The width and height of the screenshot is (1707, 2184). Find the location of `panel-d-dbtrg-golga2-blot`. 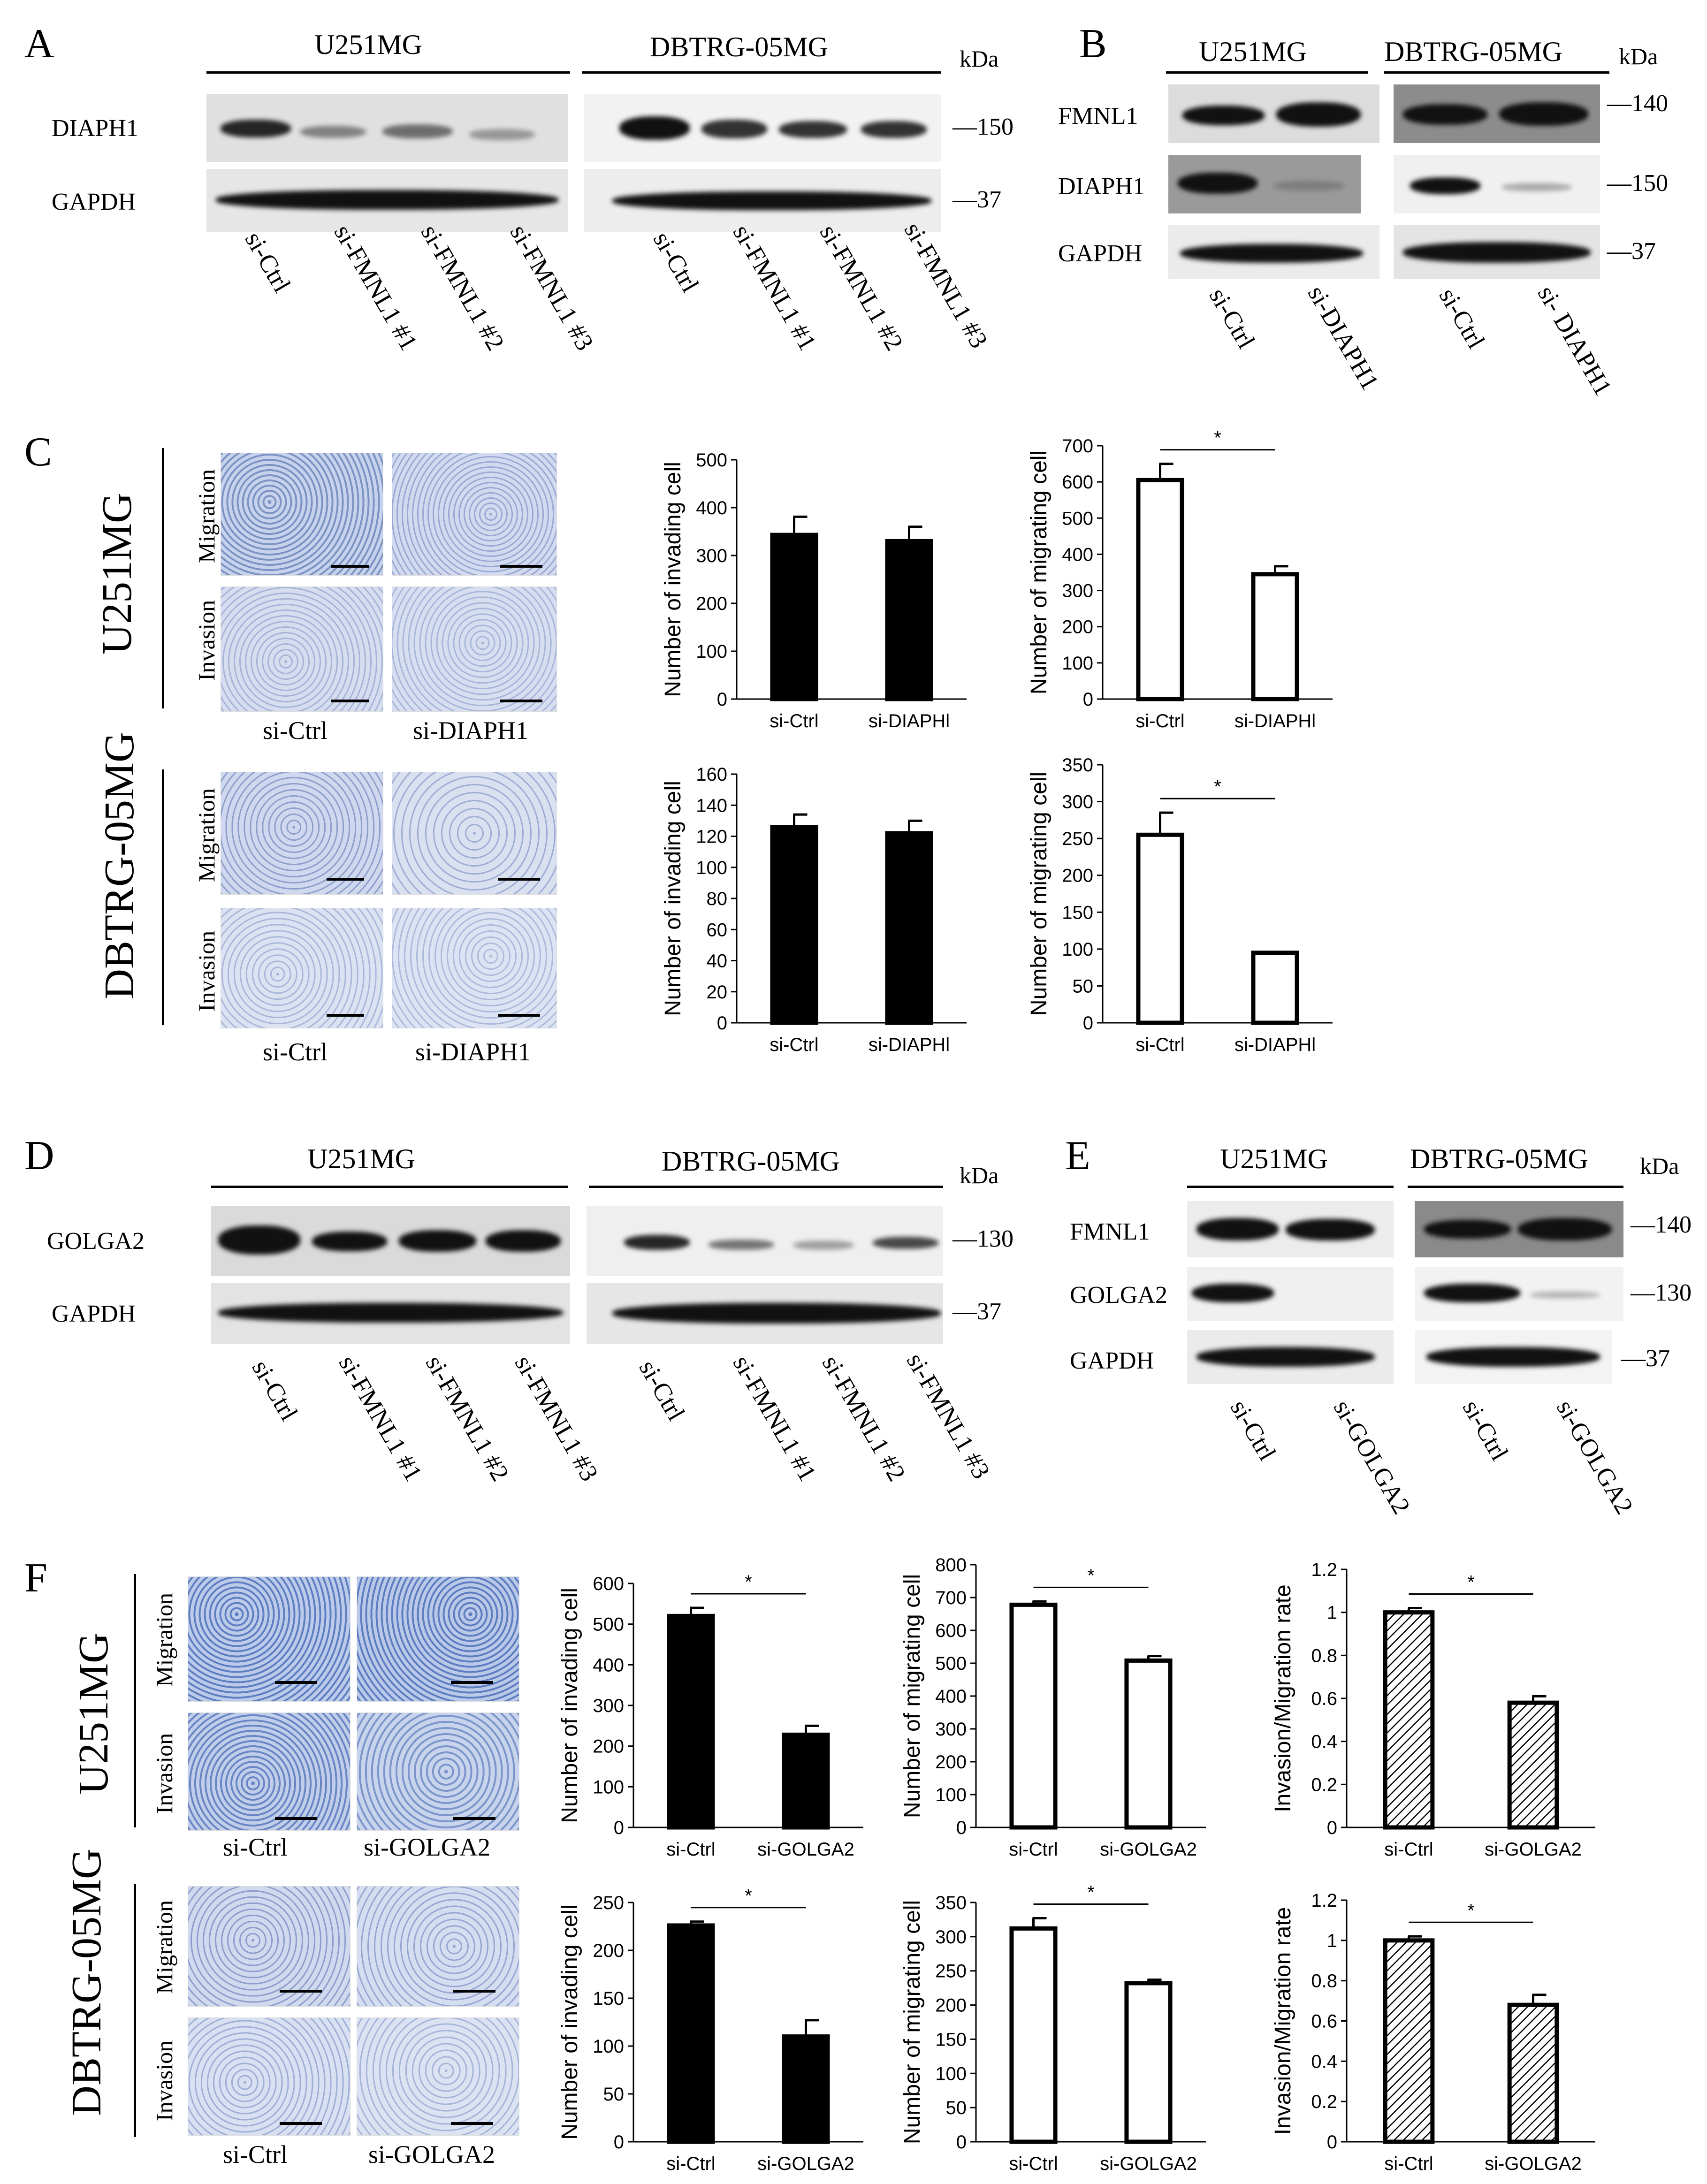

panel-d-dbtrg-golga2-blot is located at coordinates (765, 1241).